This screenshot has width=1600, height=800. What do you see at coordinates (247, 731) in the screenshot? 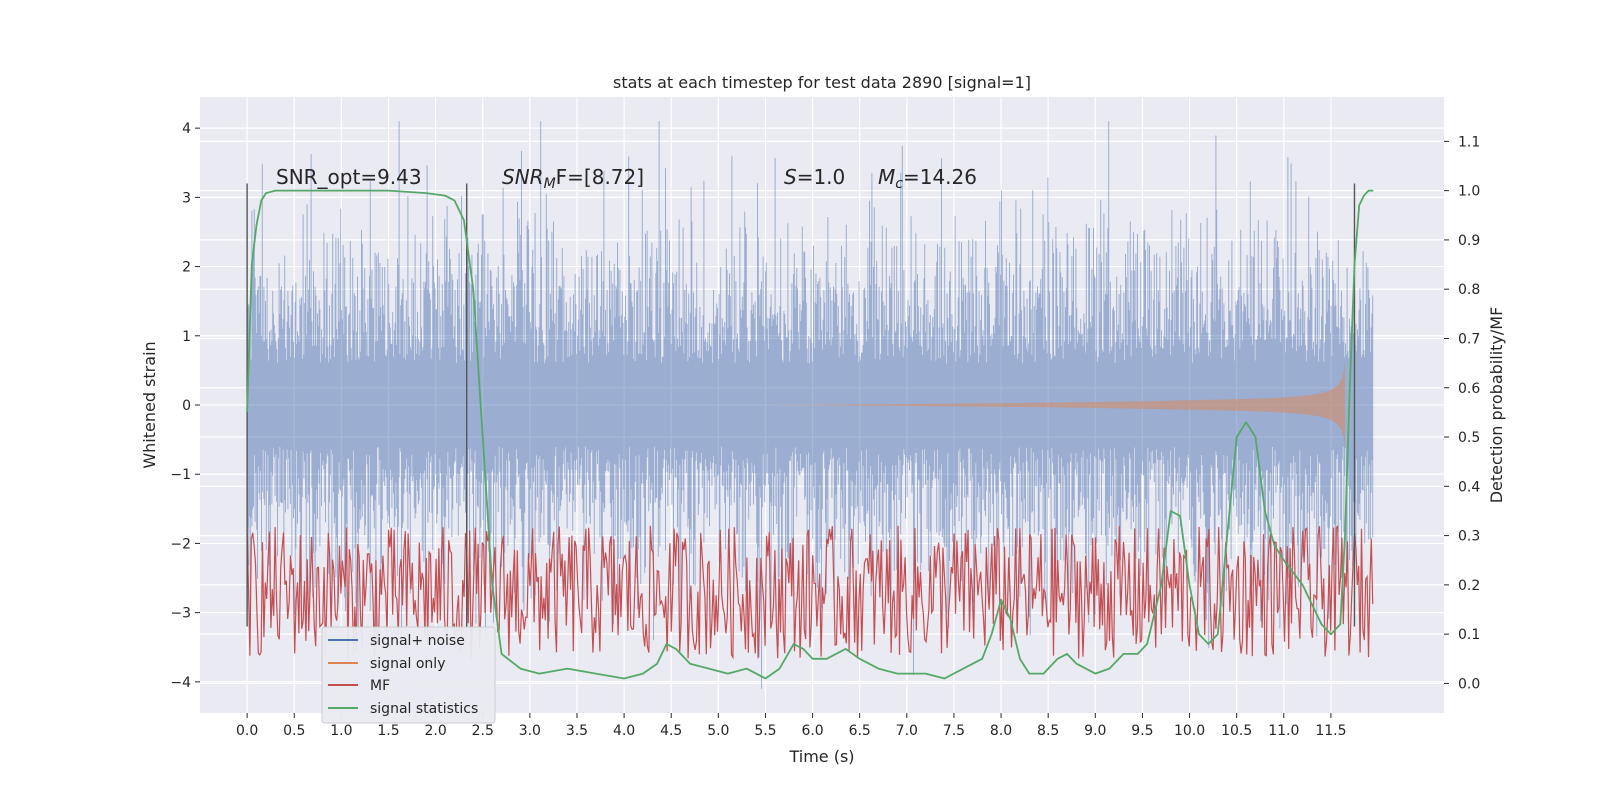
I see `x-tick-label-0: 0.0` at bounding box center [247, 731].